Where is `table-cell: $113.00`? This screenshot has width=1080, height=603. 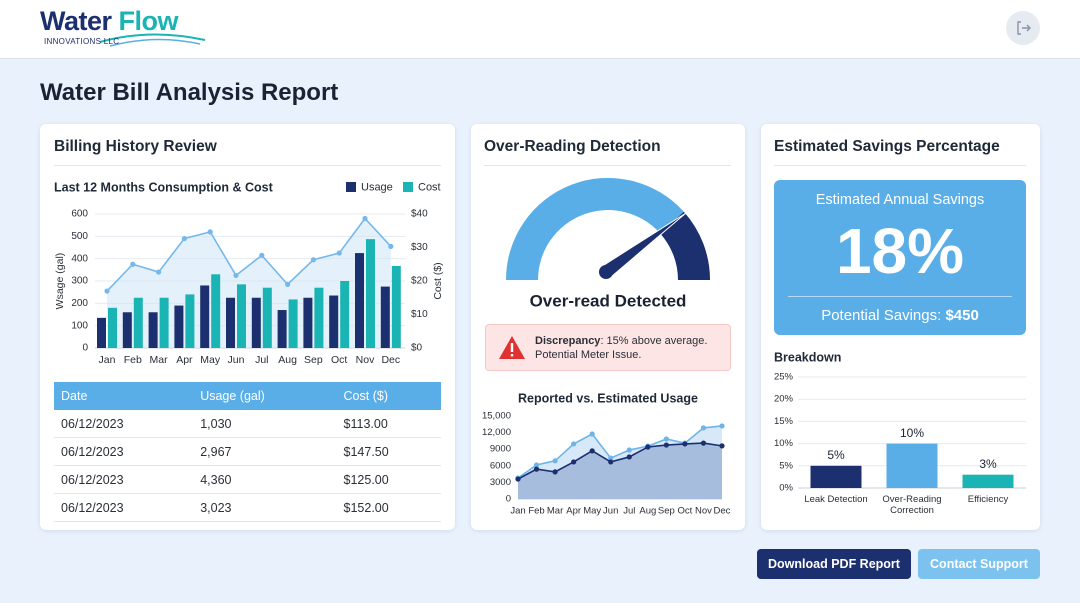 table-cell: $113.00 is located at coordinates (388, 424).